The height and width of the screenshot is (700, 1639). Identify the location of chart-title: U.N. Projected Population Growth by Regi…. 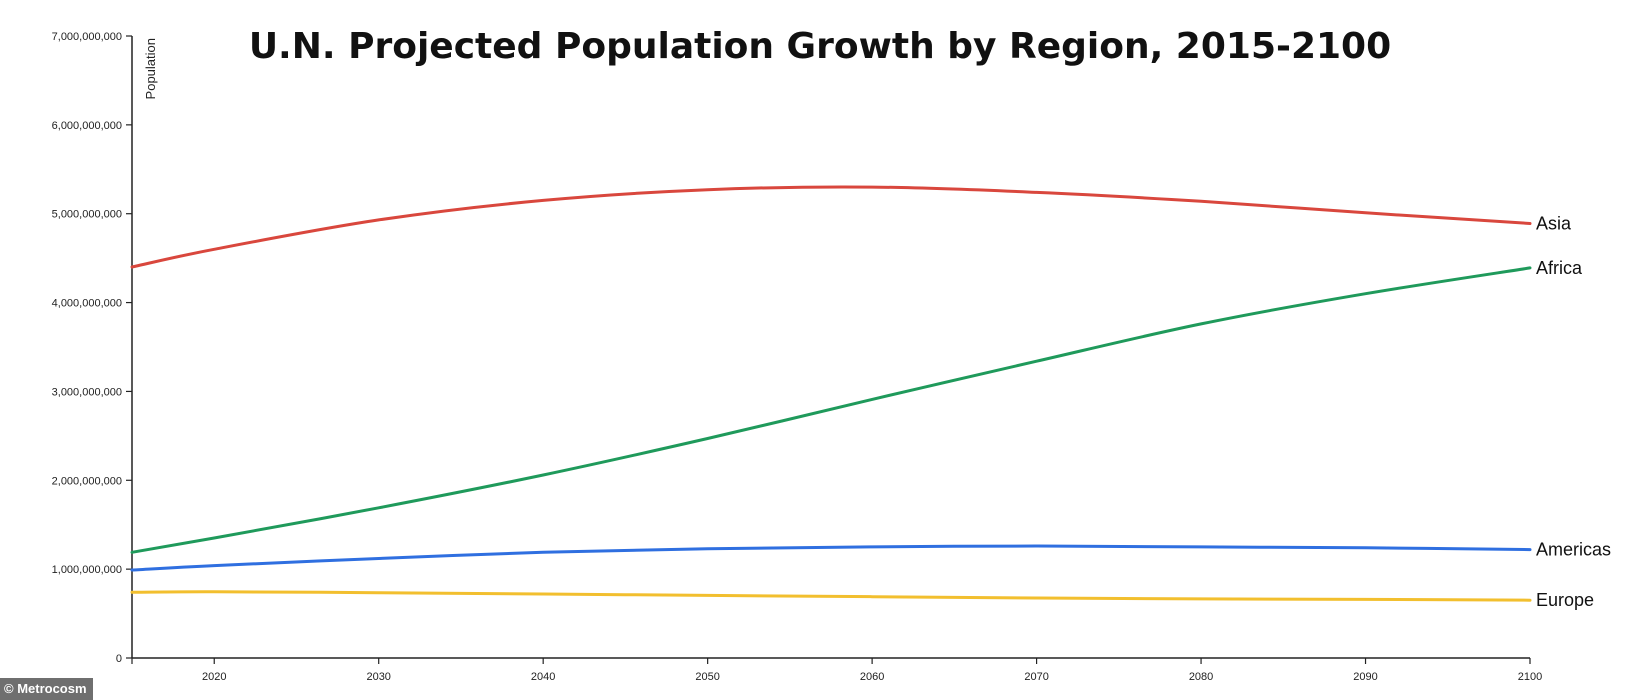
(820, 46).